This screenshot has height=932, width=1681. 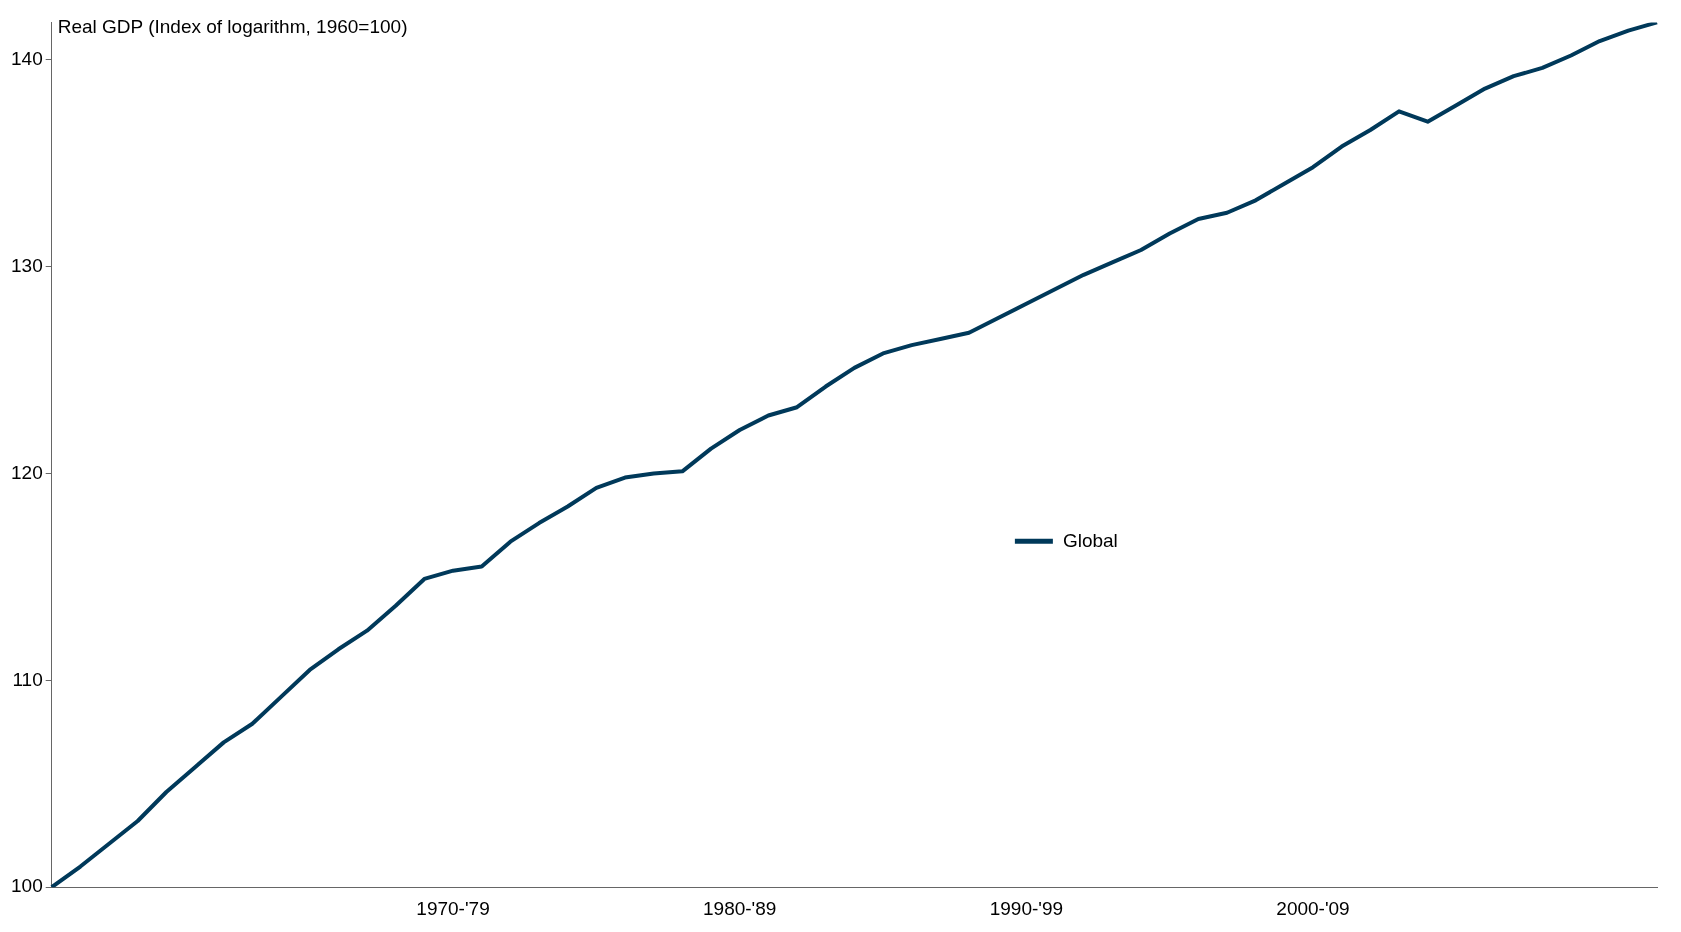 What do you see at coordinates (1026, 908) in the screenshot?
I see `x-tick-label: 1990-'99` at bounding box center [1026, 908].